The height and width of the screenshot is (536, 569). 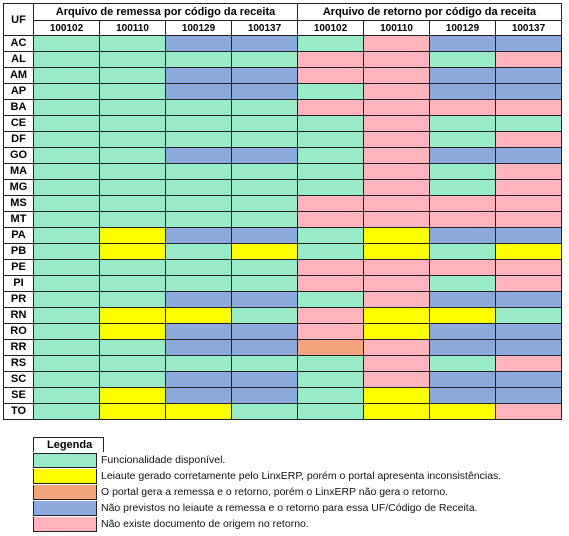 I want to click on table-row: PI, so click(x=282, y=283).